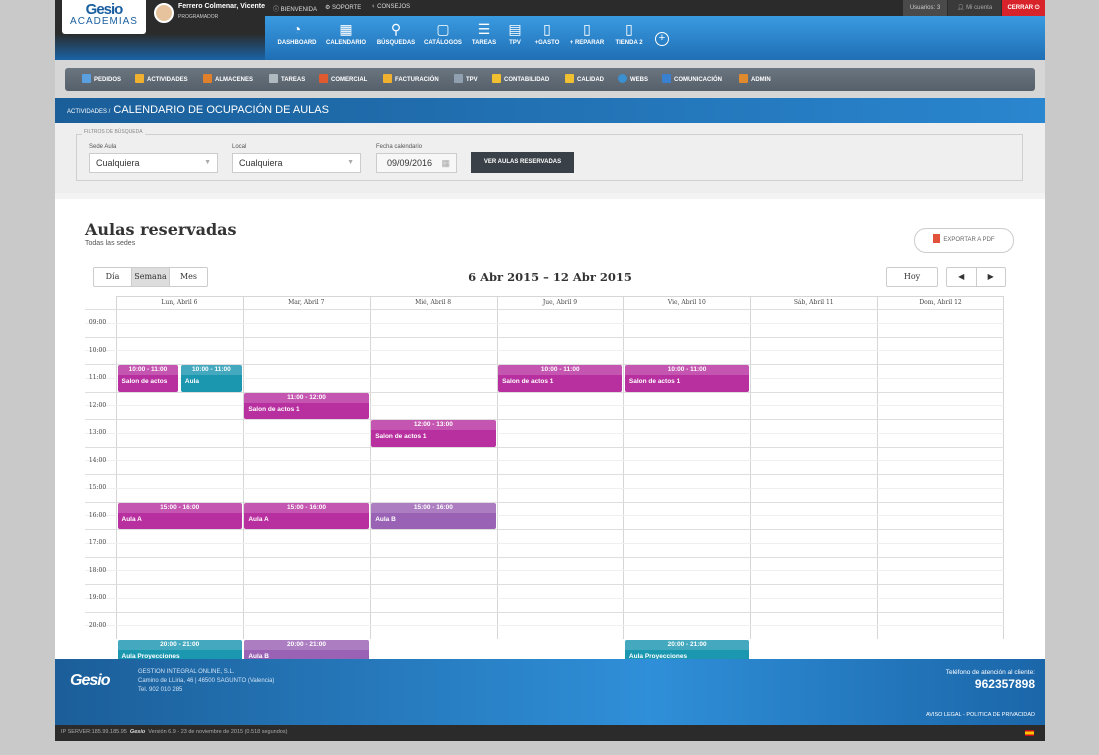 This screenshot has height=755, width=1099. I want to click on export-label: EXPORTAR A PDF, so click(969, 240).